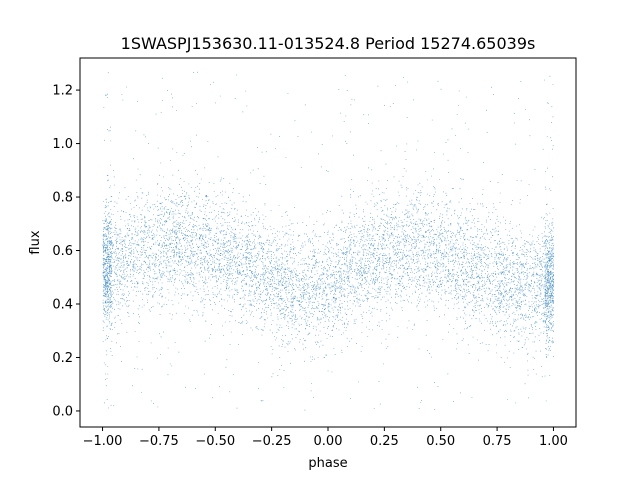 This screenshot has width=640, height=480. I want to click on y-tick-label: 0.4, so click(62, 305).